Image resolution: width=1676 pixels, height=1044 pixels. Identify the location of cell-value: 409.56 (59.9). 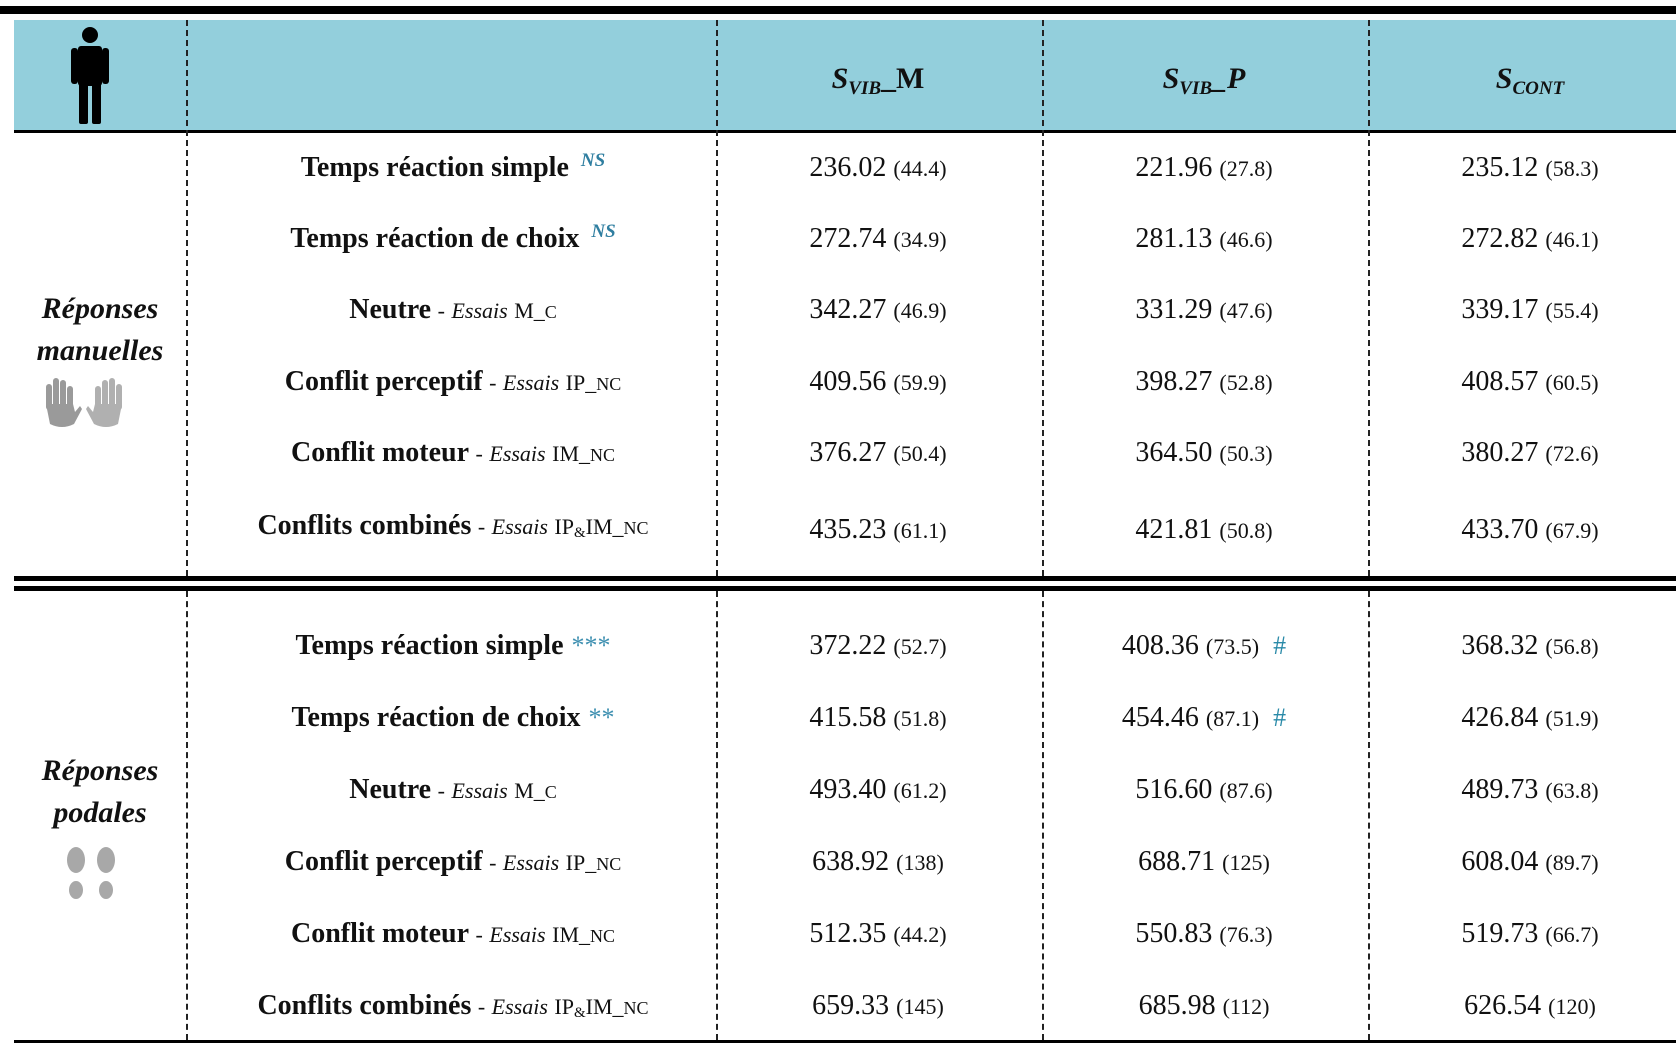
(878, 381).